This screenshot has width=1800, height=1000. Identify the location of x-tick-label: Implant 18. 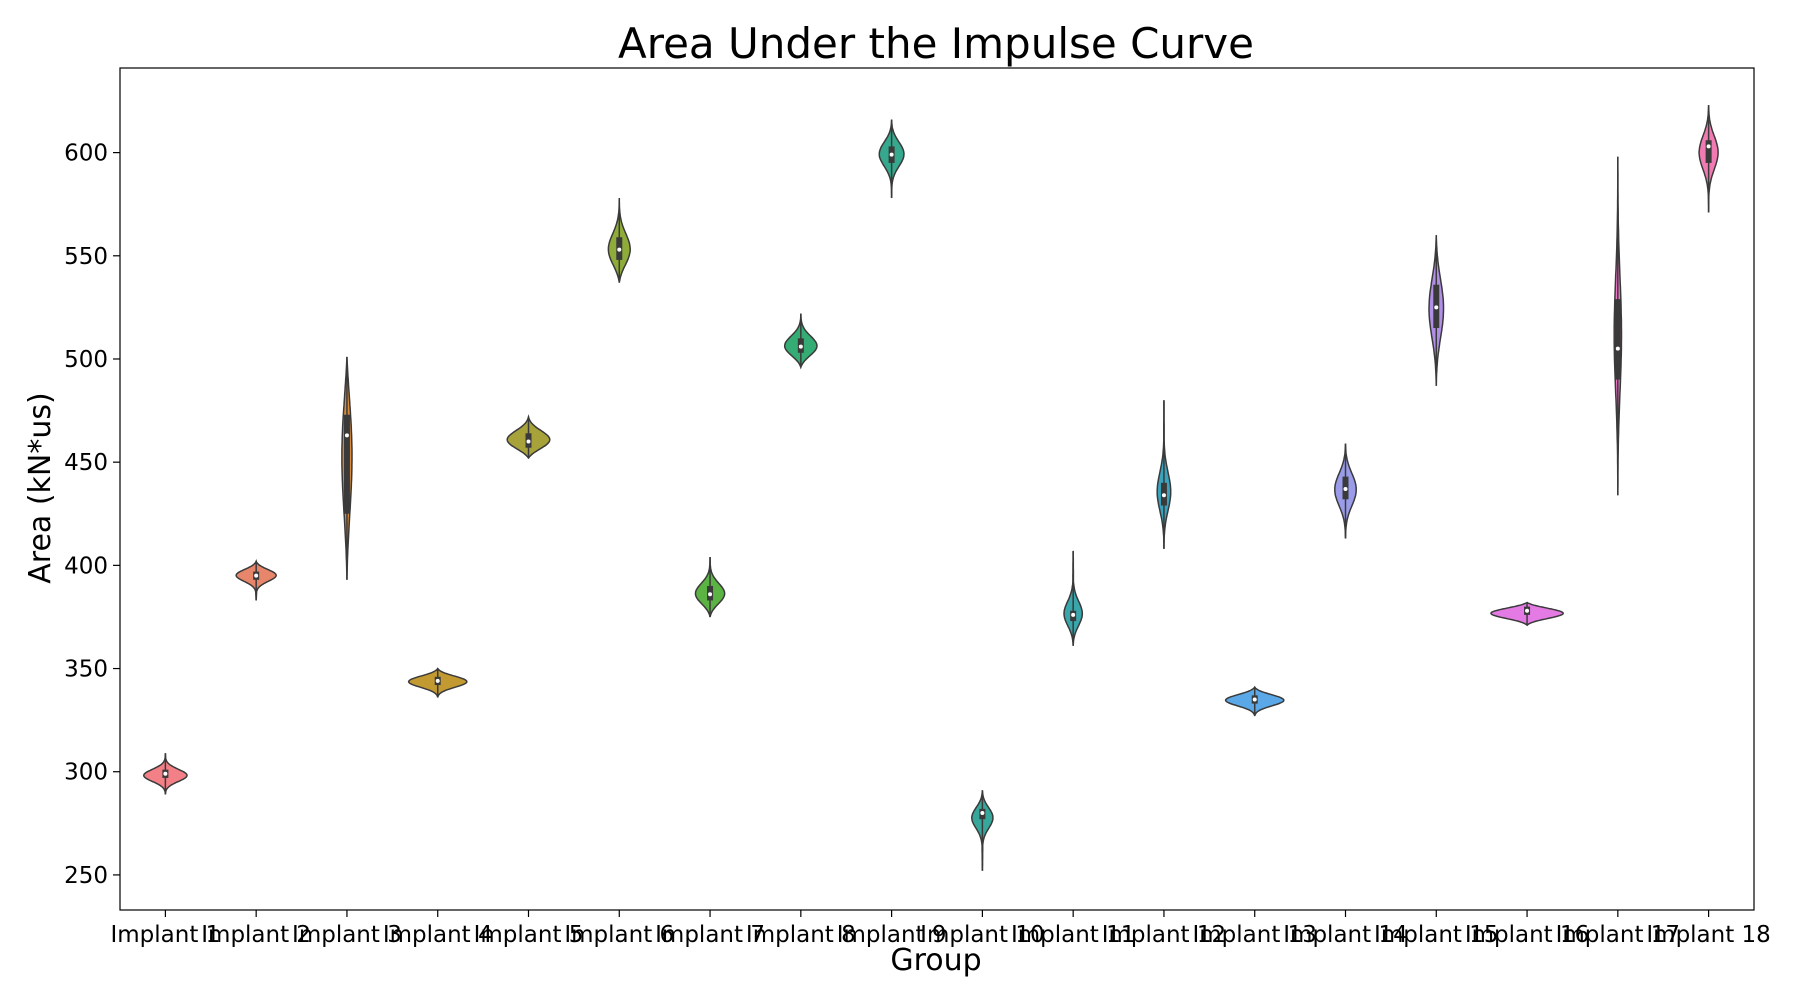
(1708, 935).